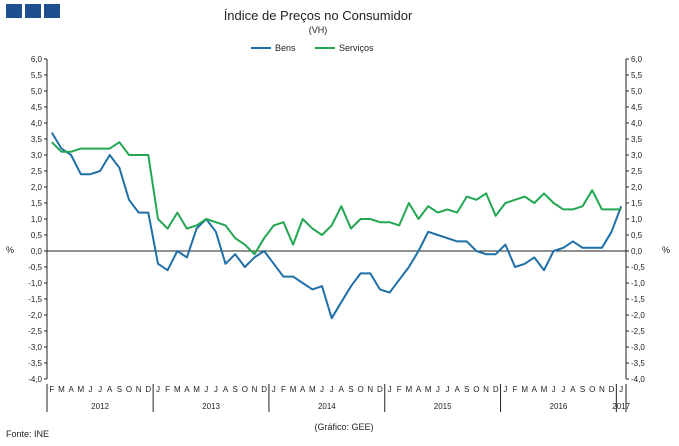  What do you see at coordinates (343, 427) in the screenshot?
I see `chart-credit: (Gráfico: GEE)` at bounding box center [343, 427].